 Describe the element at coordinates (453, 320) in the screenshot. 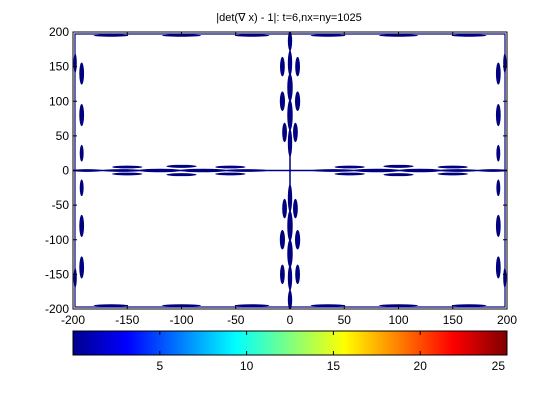

I see `x-tick-label: 150` at that location.